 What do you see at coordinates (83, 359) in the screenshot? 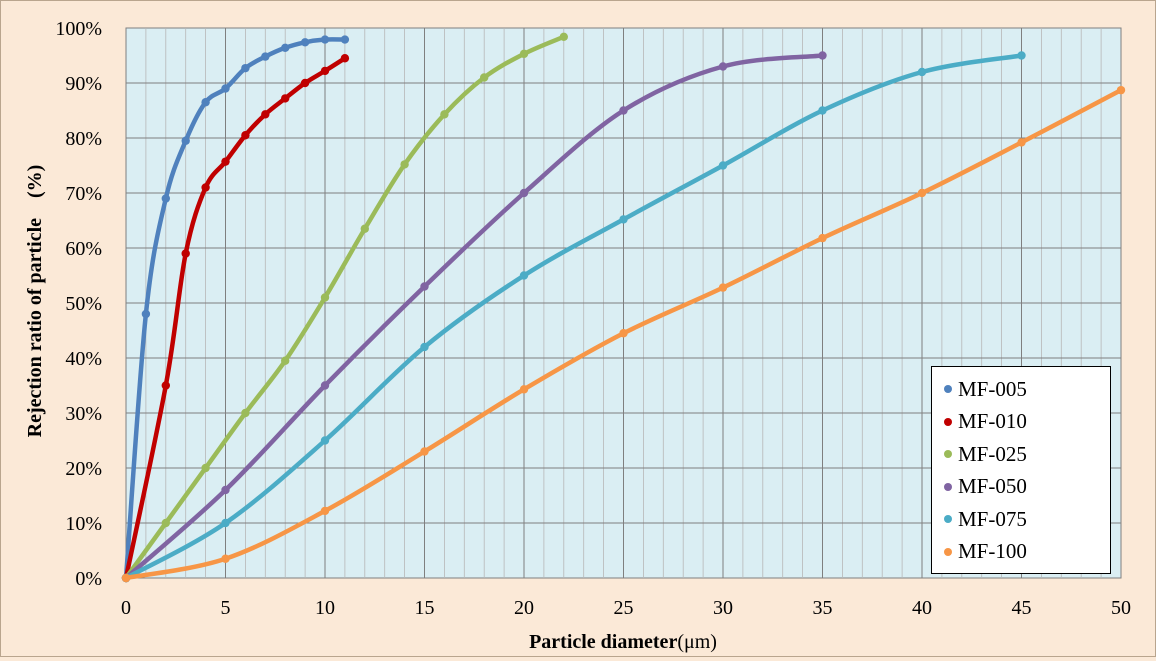
I see `y-tick-label: 40%` at bounding box center [83, 359].